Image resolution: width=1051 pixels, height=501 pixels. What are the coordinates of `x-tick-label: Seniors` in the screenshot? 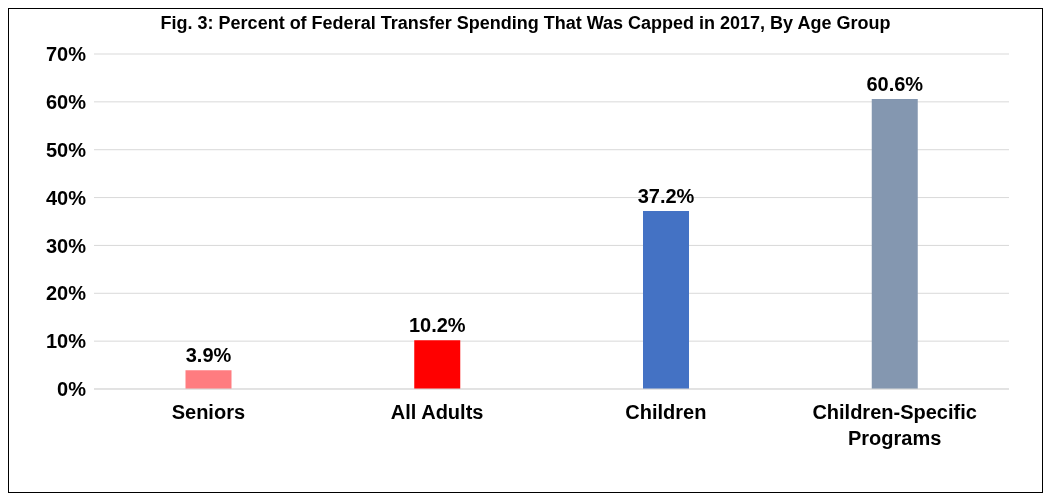 It's located at (208, 412).